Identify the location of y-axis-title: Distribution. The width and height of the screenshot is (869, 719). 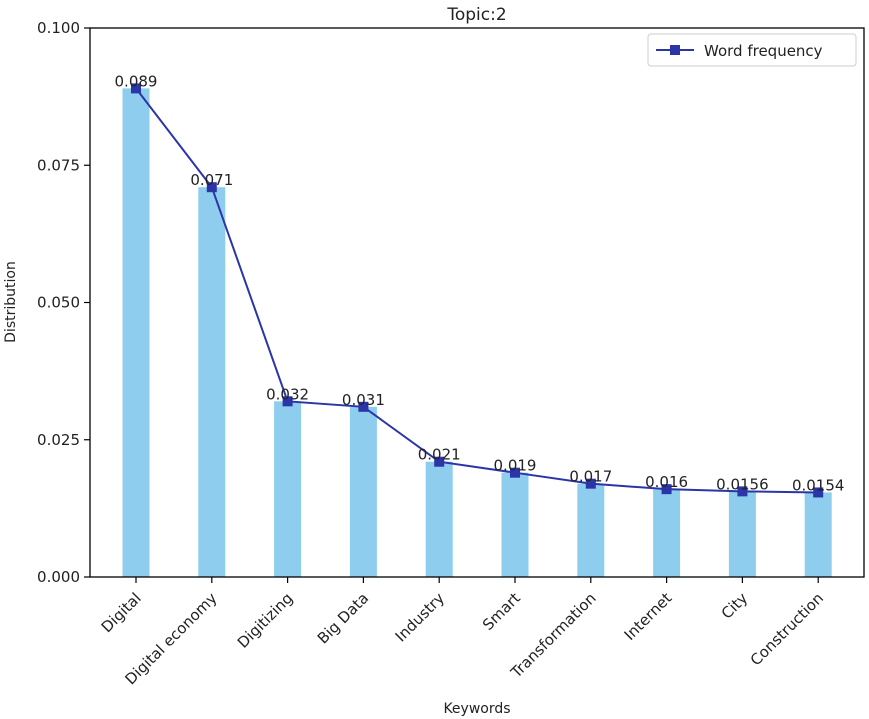
(11, 302).